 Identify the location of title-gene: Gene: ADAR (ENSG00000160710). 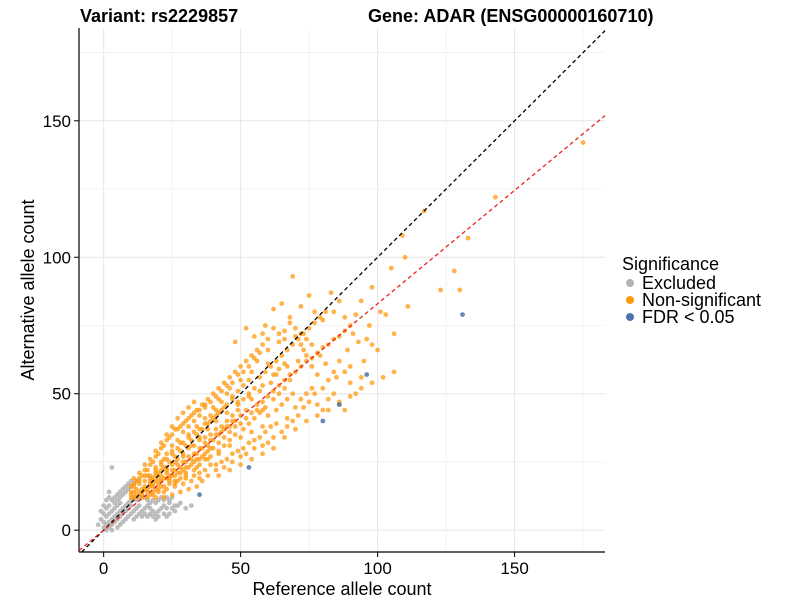
(510, 16).